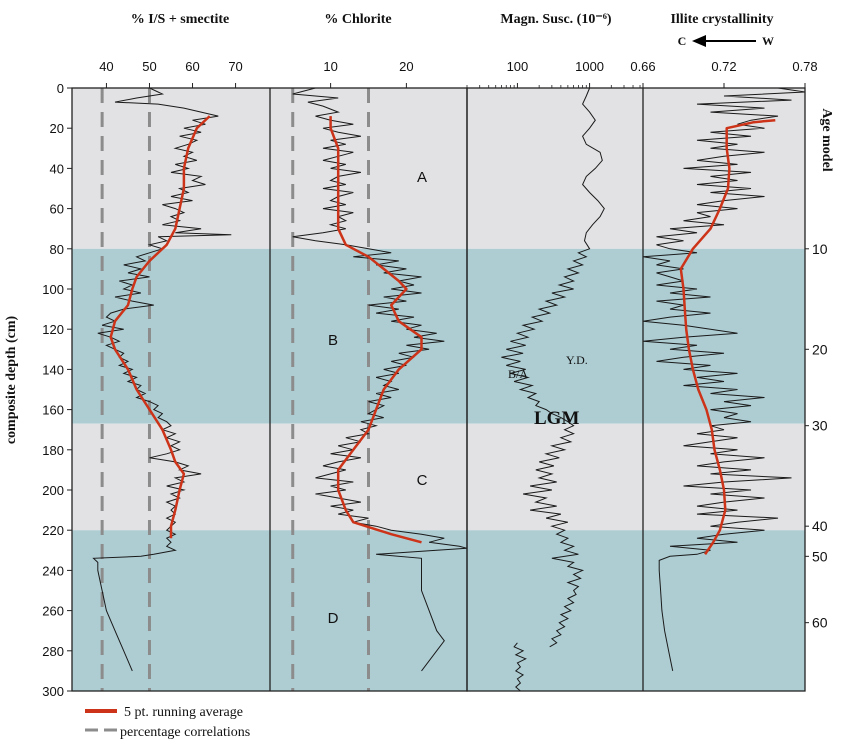 The height and width of the screenshot is (744, 845). What do you see at coordinates (60, 88) in the screenshot?
I see `y-tick-label: 0` at bounding box center [60, 88].